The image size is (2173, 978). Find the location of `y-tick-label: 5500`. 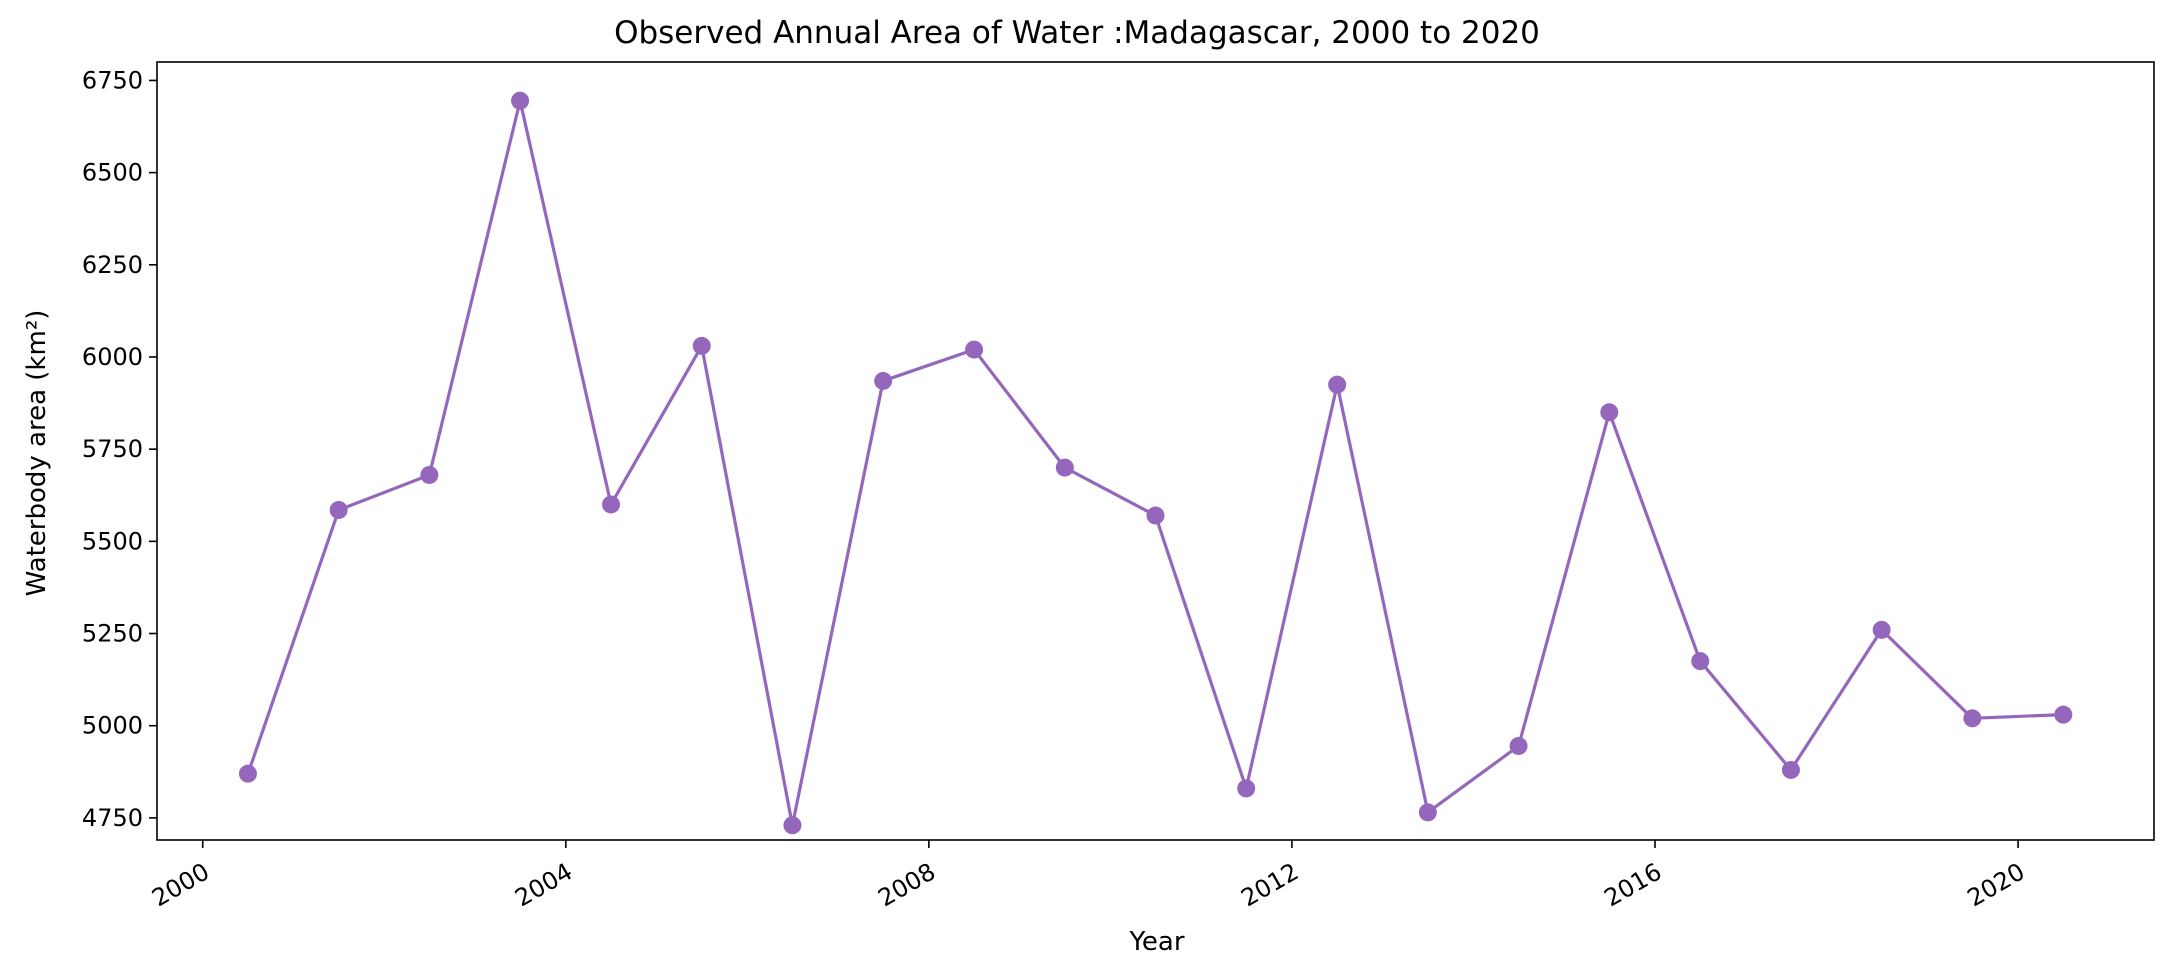

y-tick-label: 5500 is located at coordinates (112, 541).